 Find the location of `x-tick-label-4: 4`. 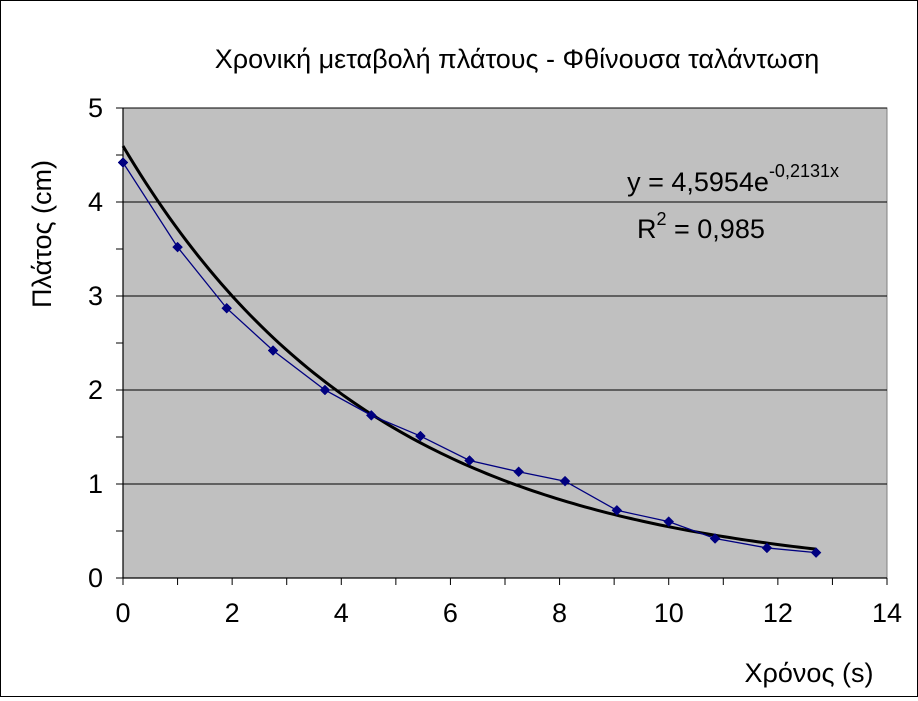

x-tick-label-4: 4 is located at coordinates (341, 613).